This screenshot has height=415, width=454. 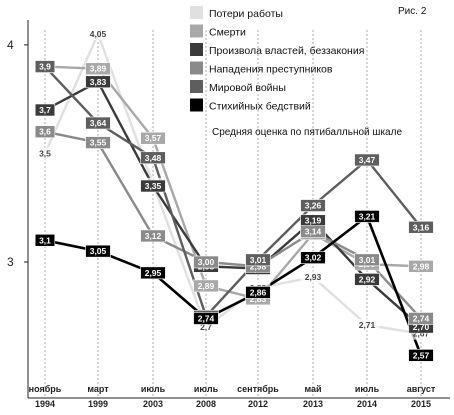 I want to click on x-tick-year: 2008, so click(x=206, y=404).